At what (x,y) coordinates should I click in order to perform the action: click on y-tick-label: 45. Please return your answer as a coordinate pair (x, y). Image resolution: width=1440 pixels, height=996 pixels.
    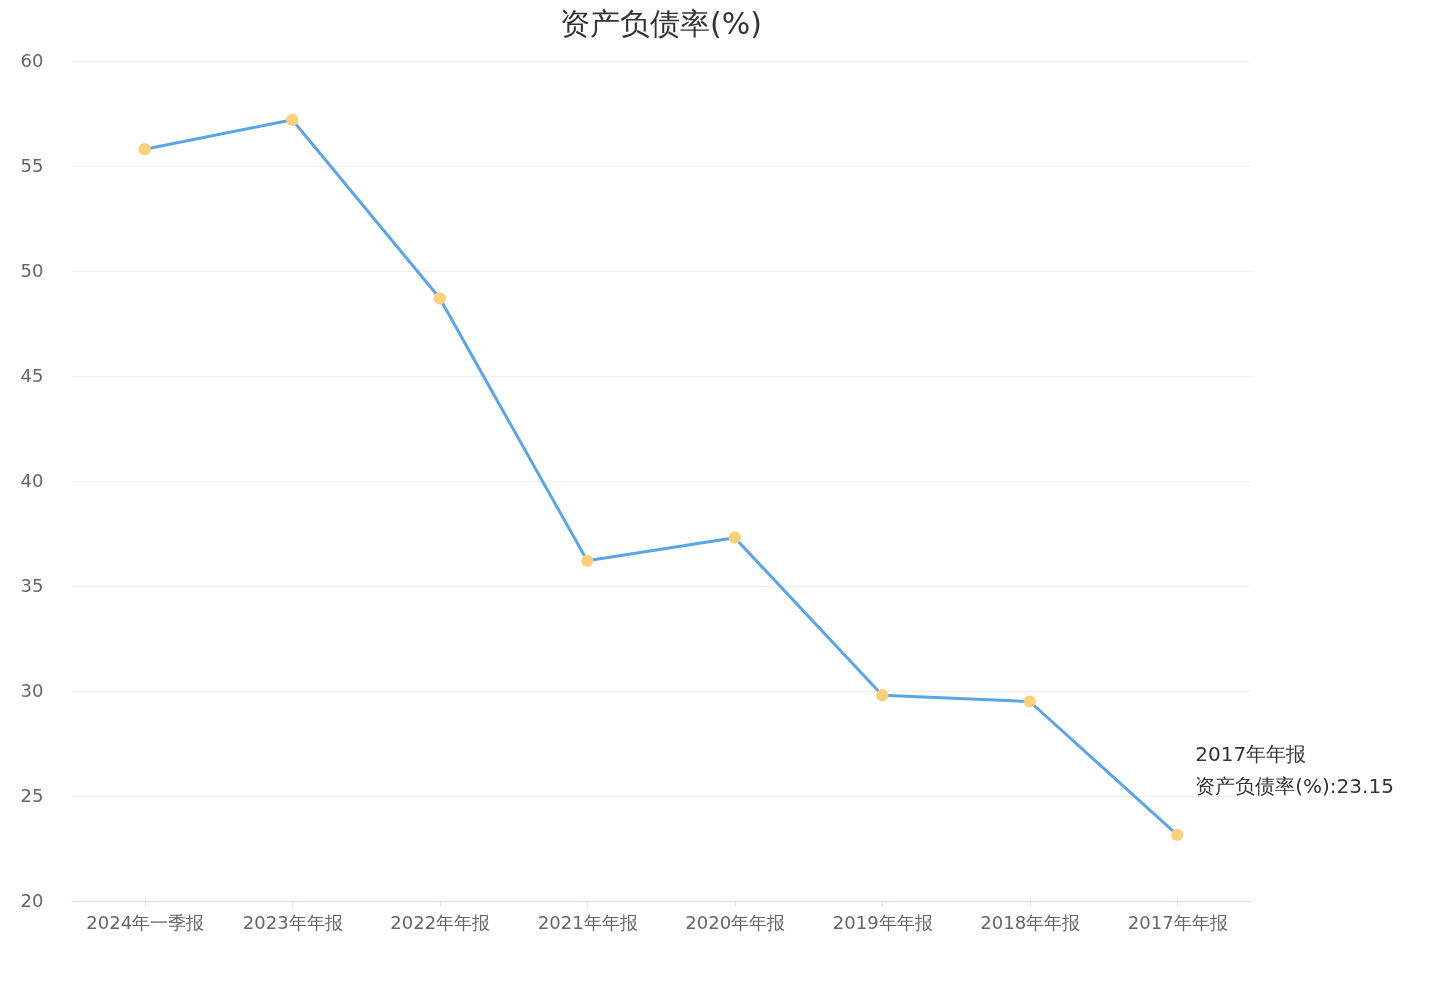
    Looking at the image, I should click on (32, 375).